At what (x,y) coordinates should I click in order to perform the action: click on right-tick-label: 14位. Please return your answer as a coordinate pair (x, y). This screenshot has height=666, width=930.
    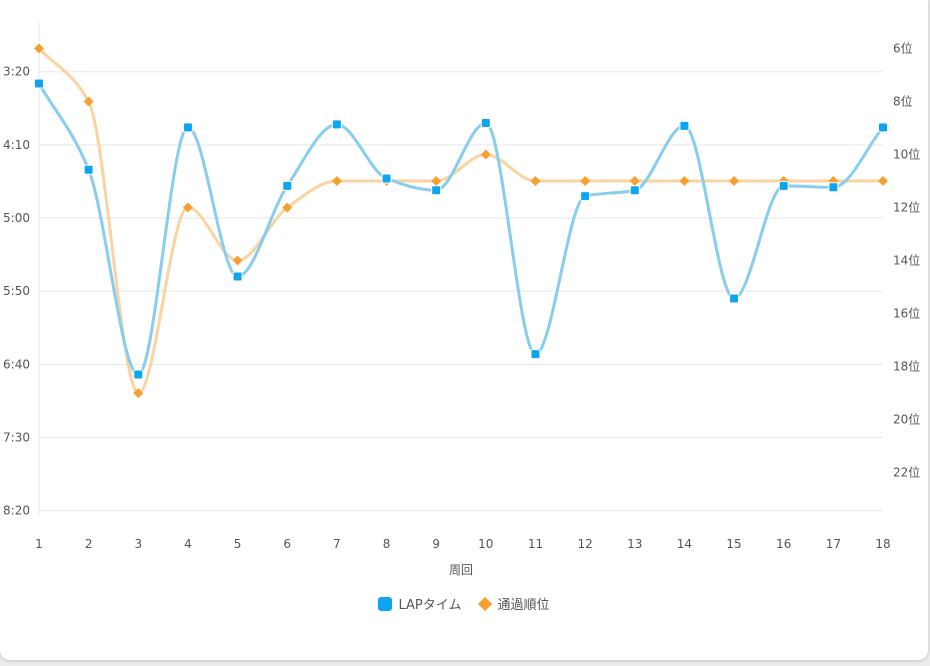
    Looking at the image, I should click on (906, 260).